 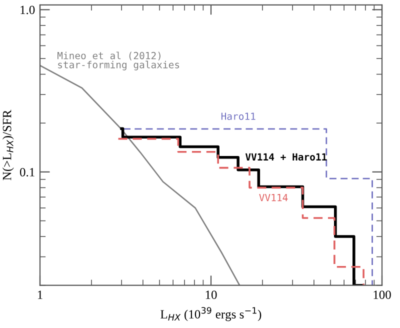 I want to click on series-label: Mineo et al (2012) star-forming galaxies, so click(x=119, y=61).